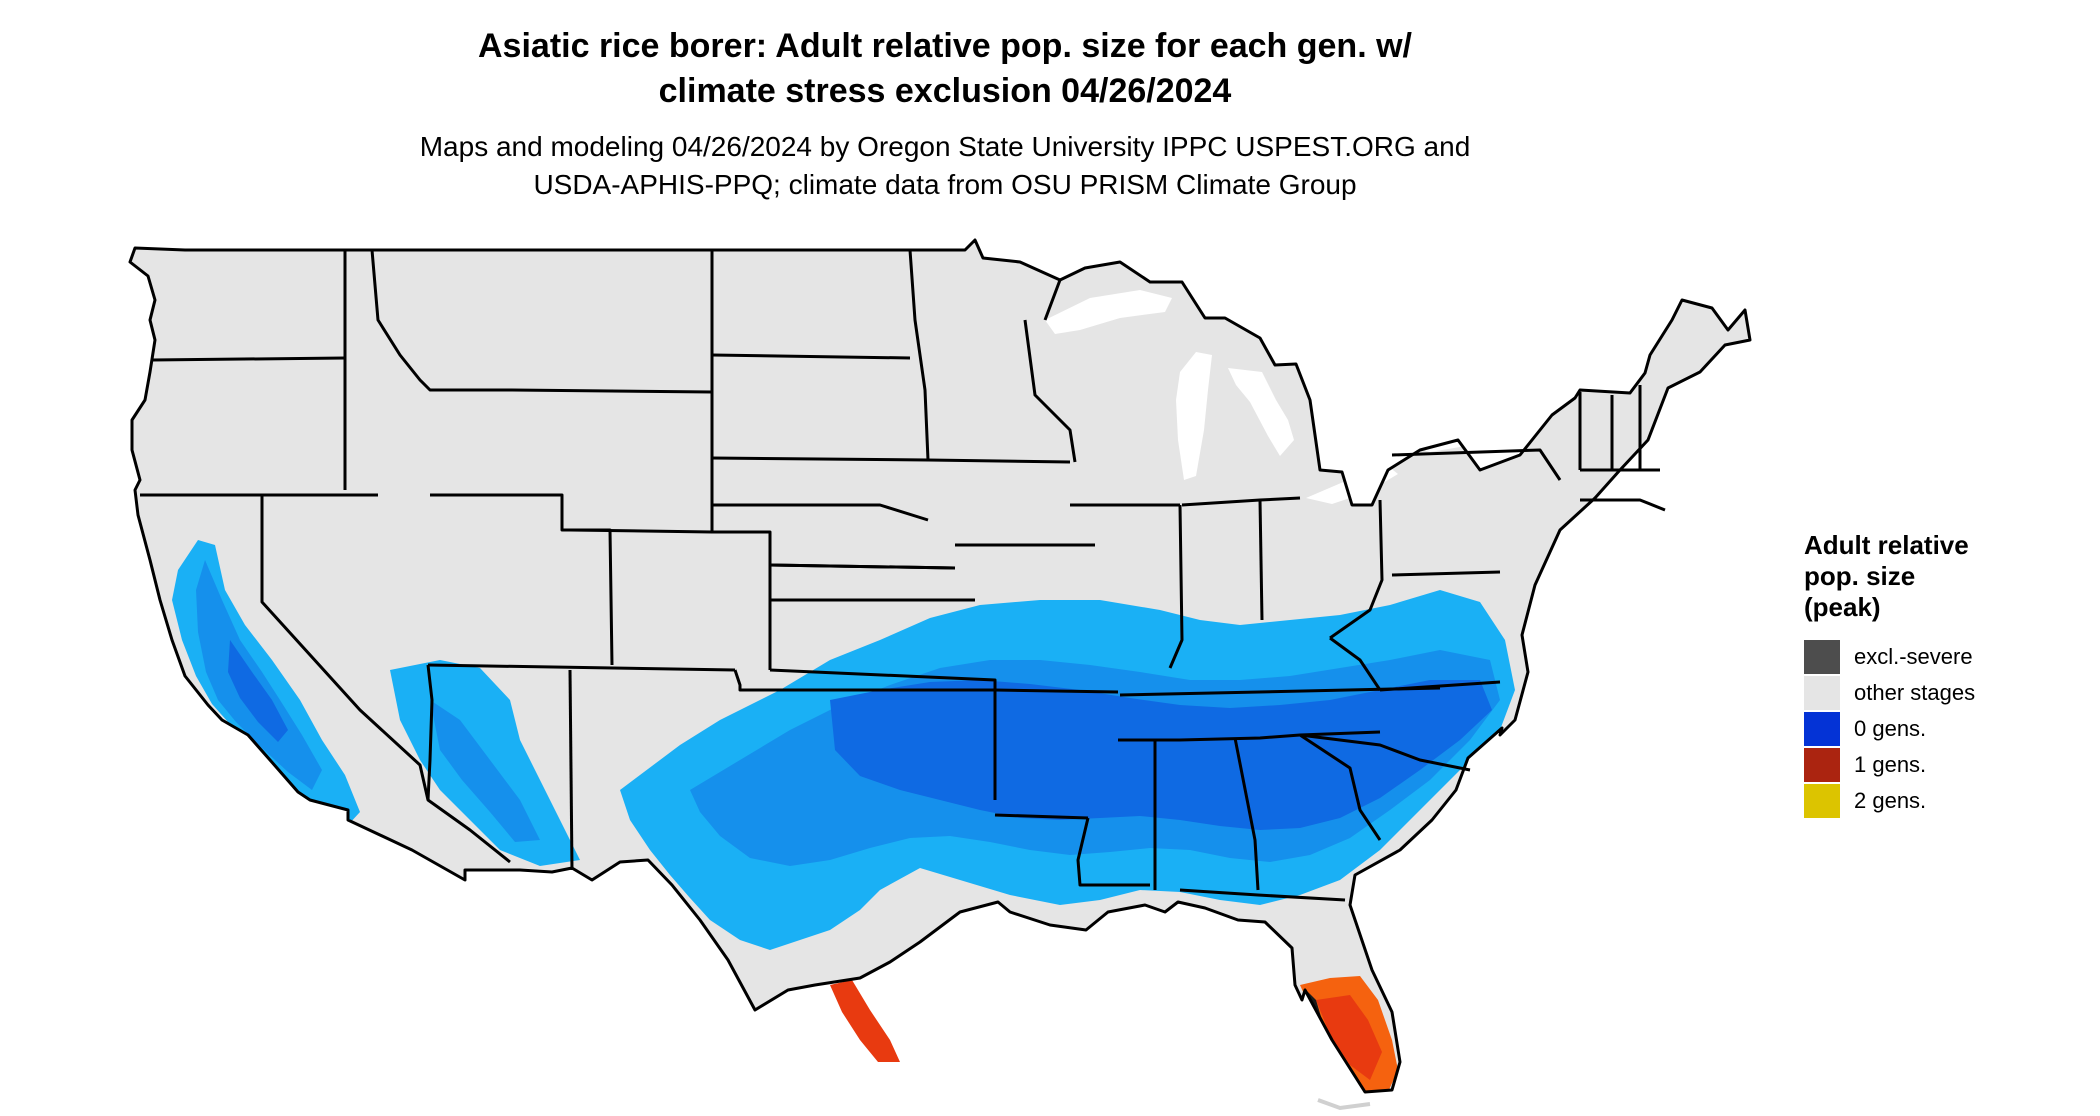 Image resolution: width=2100 pixels, height=1116 pixels. What do you see at coordinates (485, 771) in the screenshot?
I see `southwest-zone-mid` at bounding box center [485, 771].